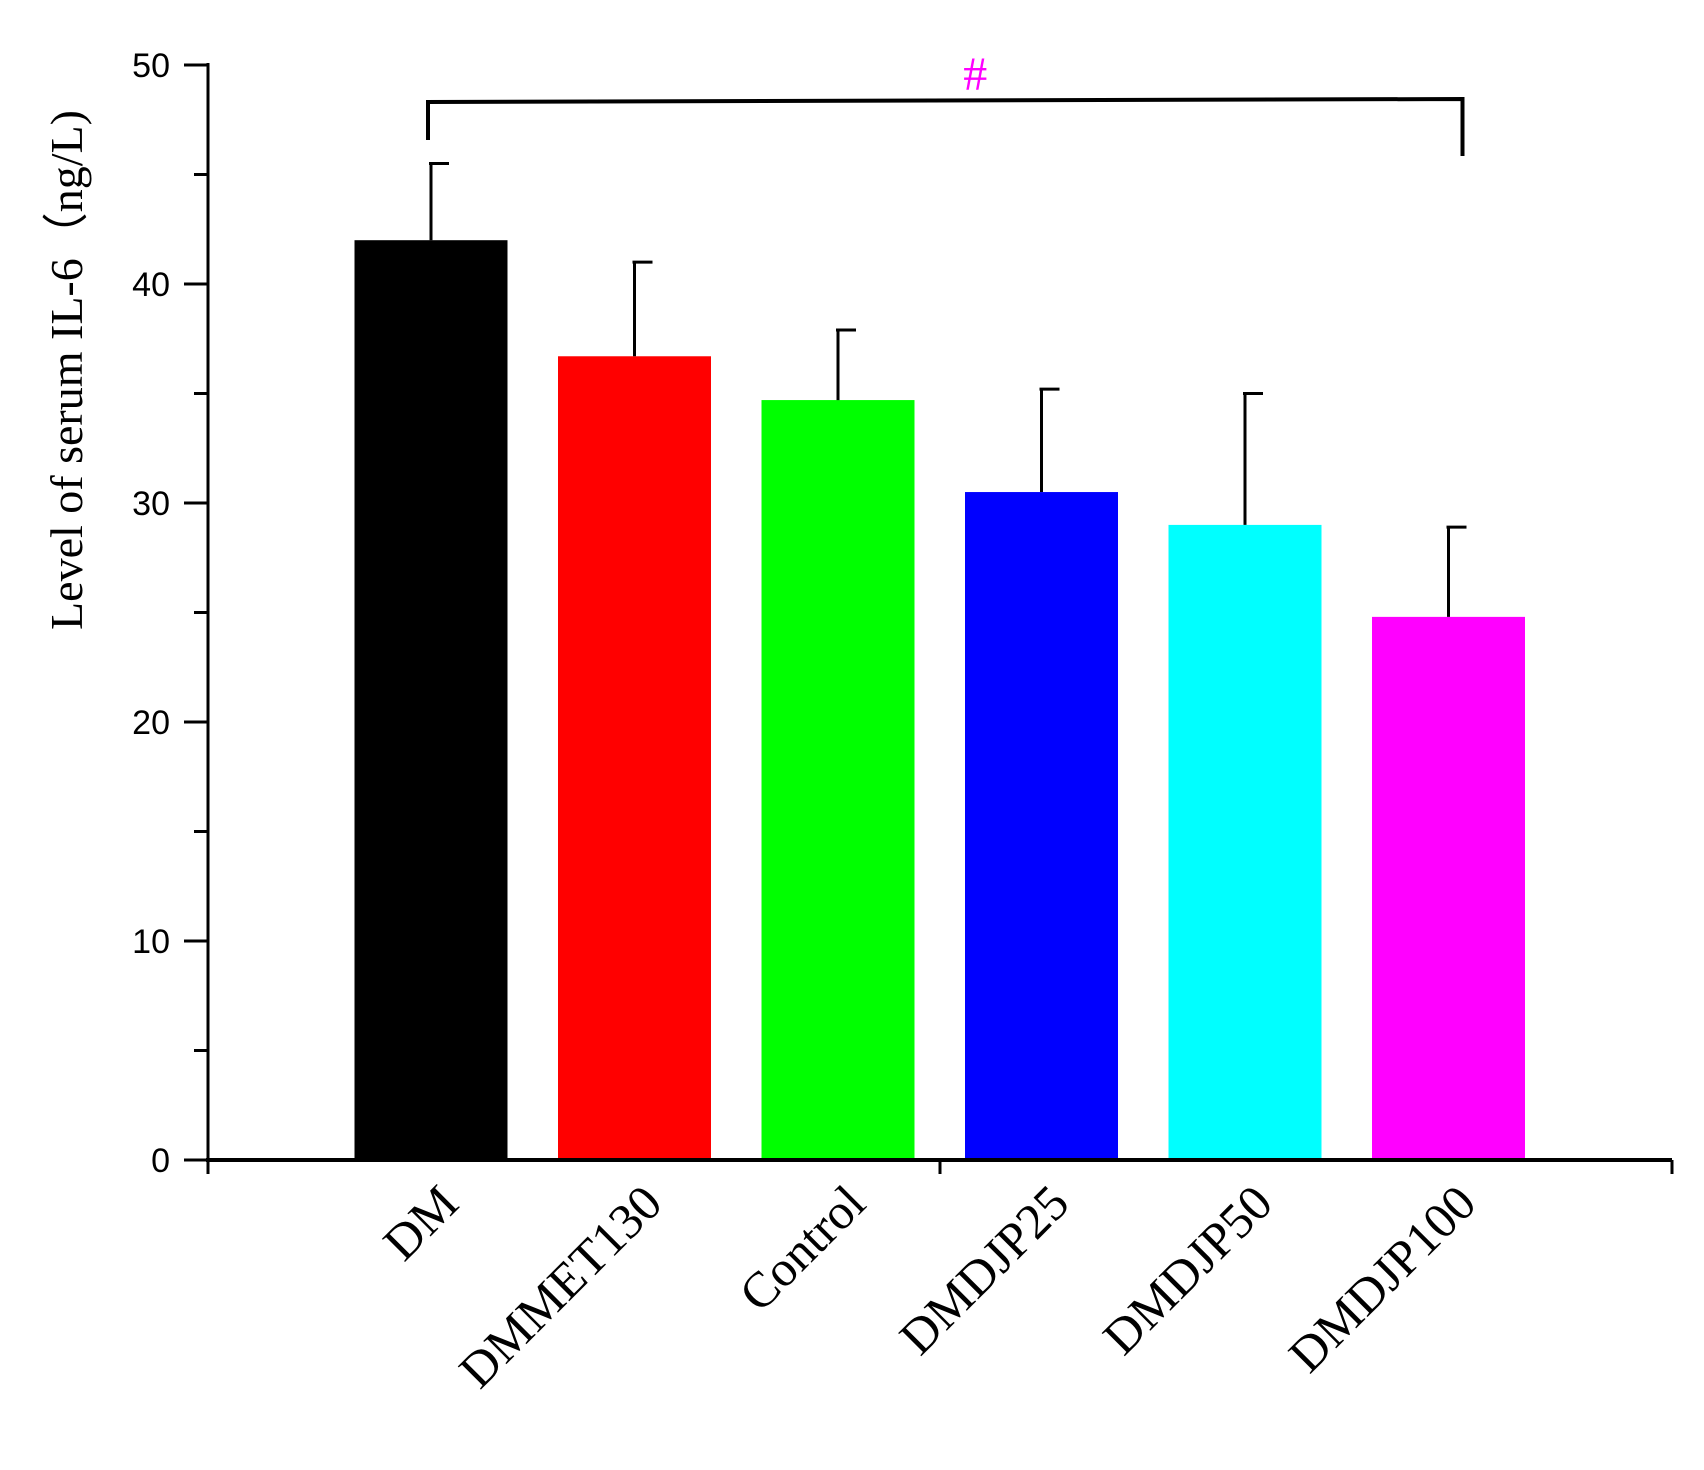 Image resolution: width=1704 pixels, height=1470 pixels. Describe the element at coordinates (1187, 1269) in the screenshot. I see `x-tick-label-dmdjp50: DMDJP50` at that location.